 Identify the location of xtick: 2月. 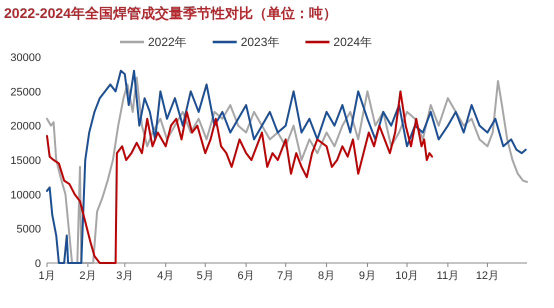
(87, 276).